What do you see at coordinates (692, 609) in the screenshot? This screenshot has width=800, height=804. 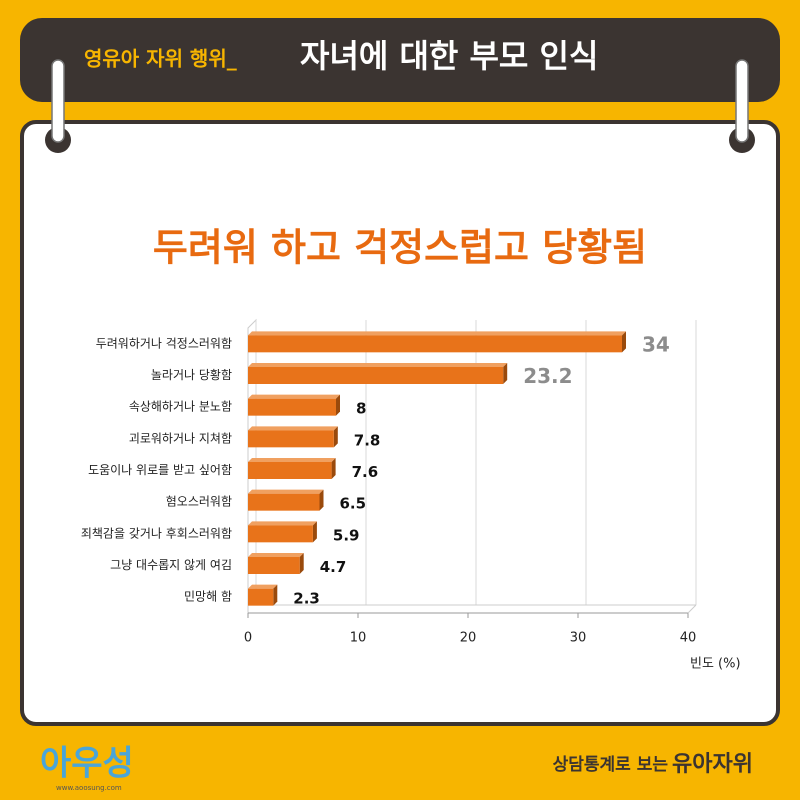 I see `floor-edge` at bounding box center [692, 609].